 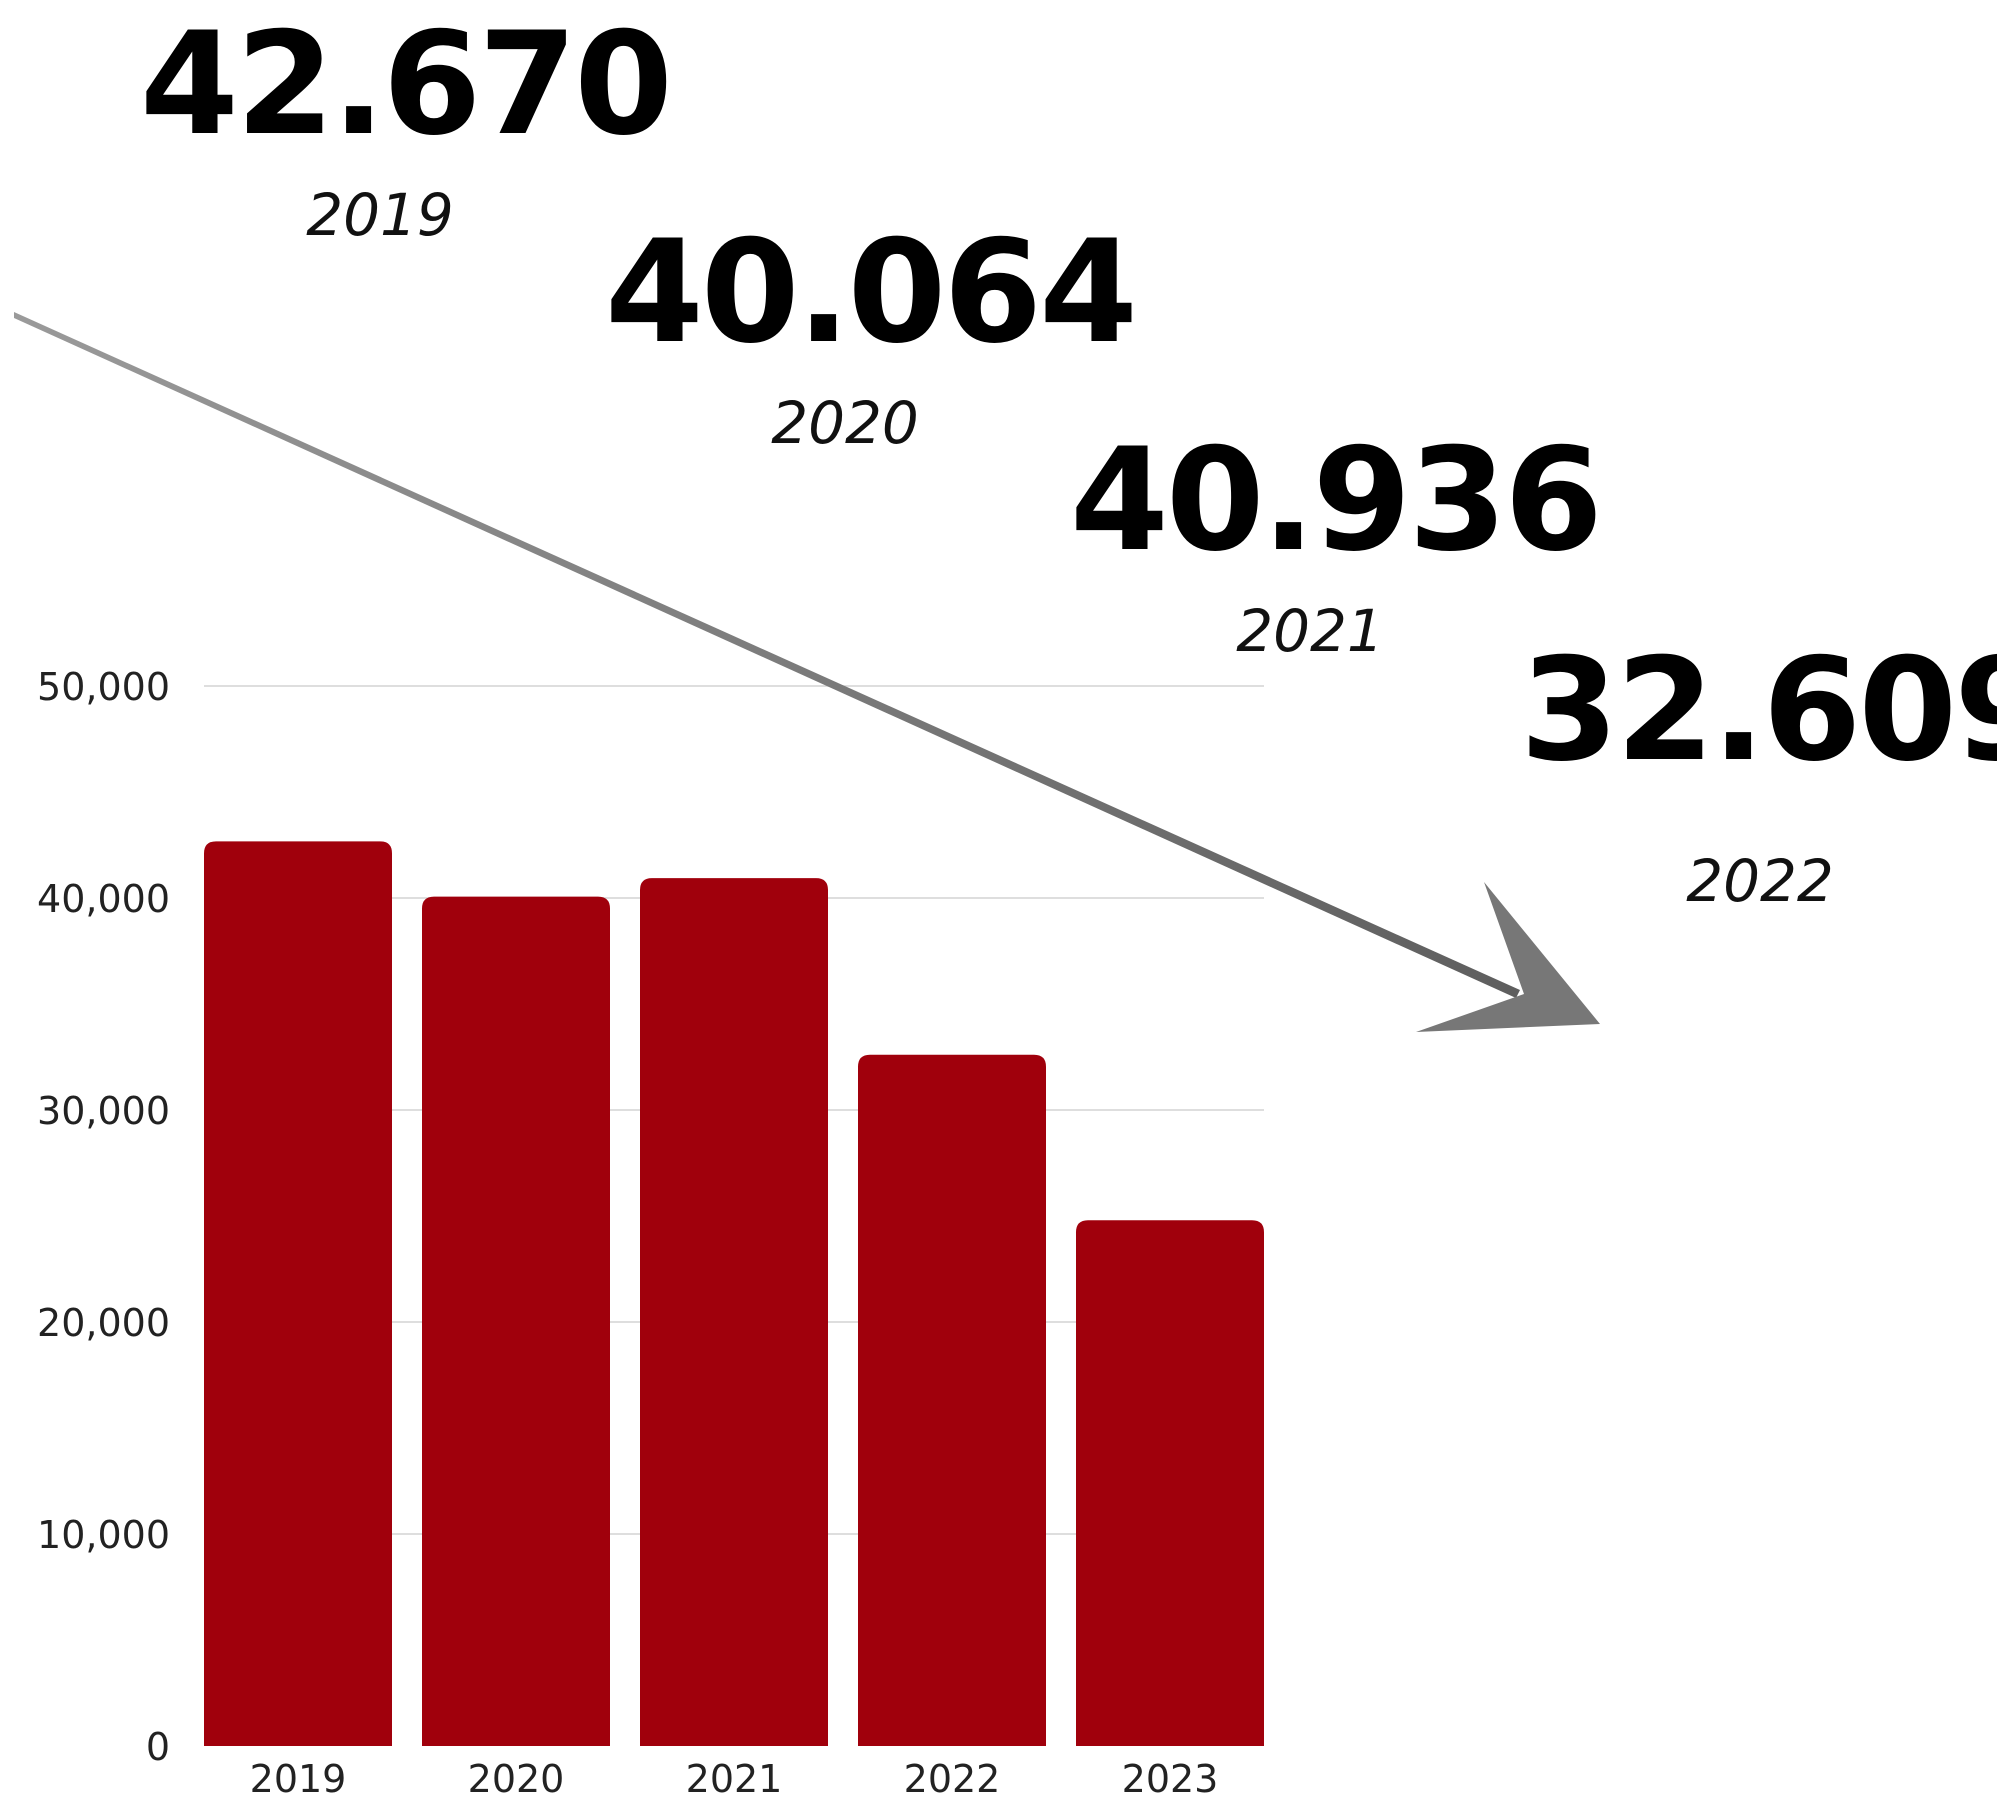 I want to click on callout-year-2020: 2020, so click(x=845, y=423).